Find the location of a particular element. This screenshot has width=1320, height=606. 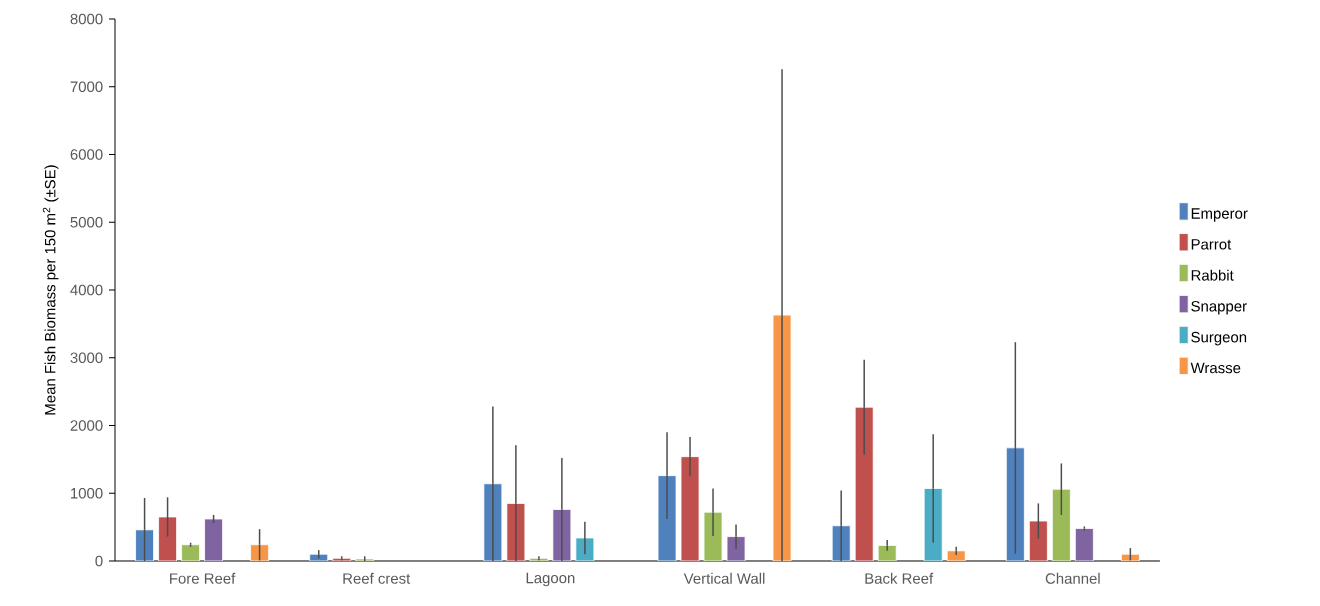

x-tick-label: Vertical Wall is located at coordinates (724, 578).